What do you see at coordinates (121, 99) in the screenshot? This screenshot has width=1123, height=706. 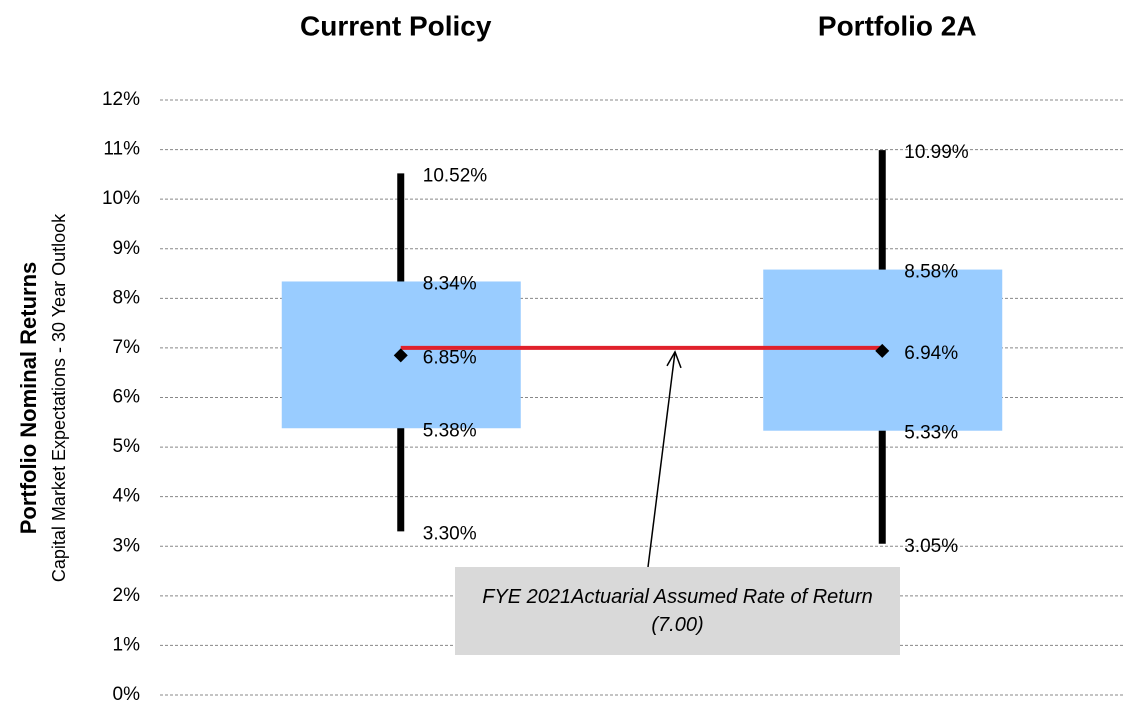 I see `y-tick-label: 12%` at bounding box center [121, 99].